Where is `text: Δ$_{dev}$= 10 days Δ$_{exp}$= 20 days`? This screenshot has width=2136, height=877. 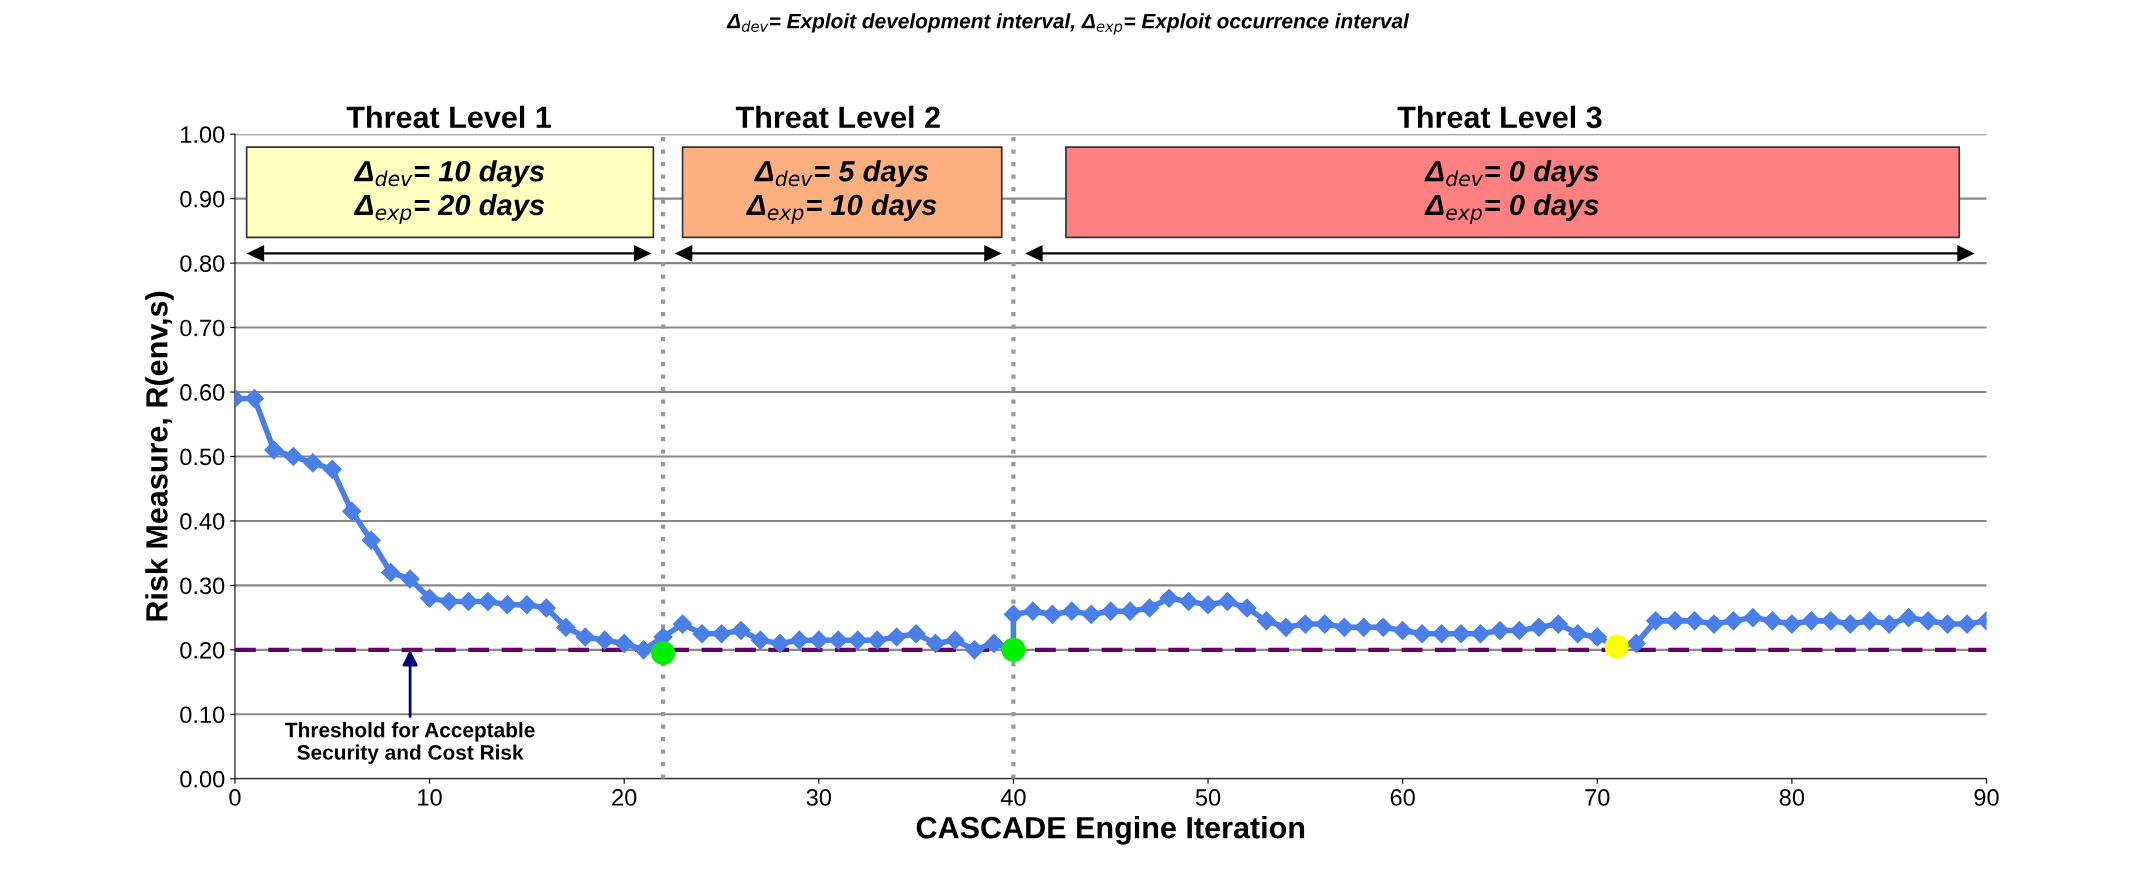 text: Δ$_{dev}$= 10 days Δ$_{exp}$= 20 days is located at coordinates (449, 192).